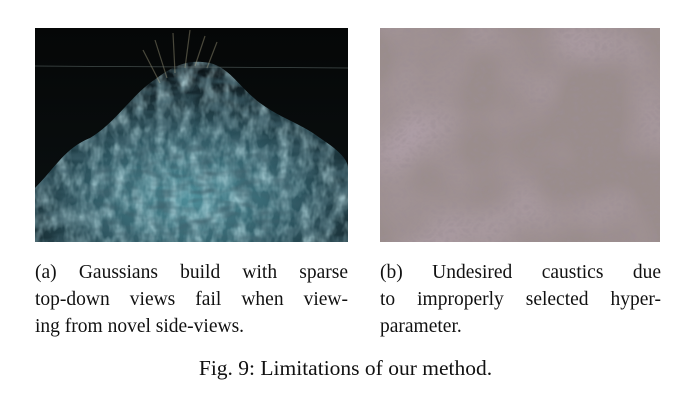 The width and height of the screenshot is (691, 402). I want to click on subcaption-a-line-3: ing from novel side-views., so click(140, 326).